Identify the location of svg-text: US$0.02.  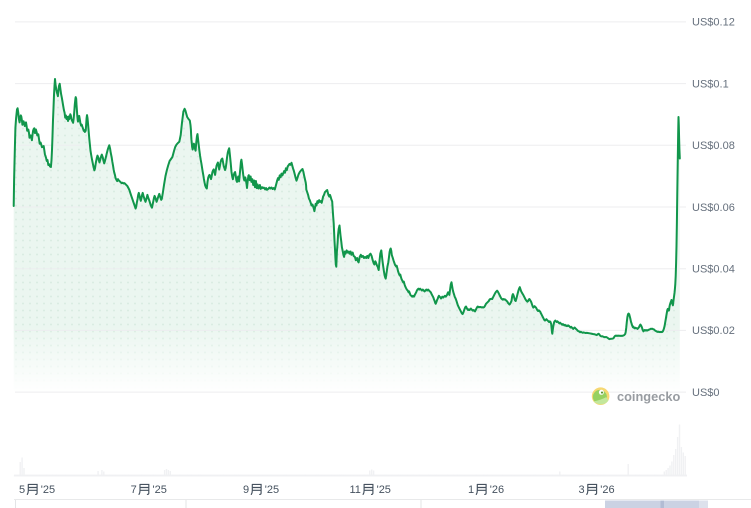
(713, 331).